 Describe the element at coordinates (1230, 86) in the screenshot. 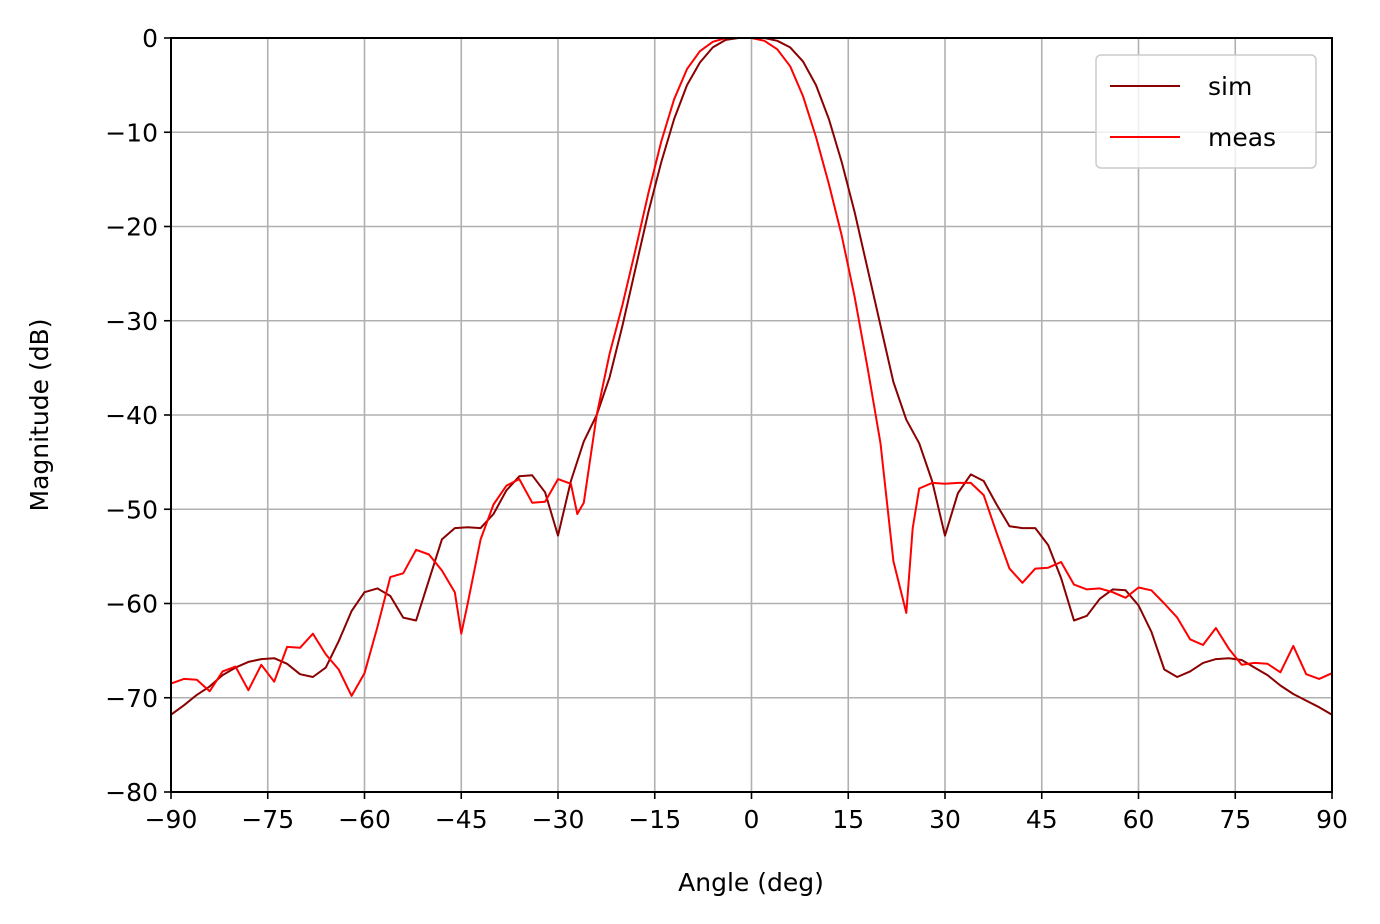

I see `legend-label-sim: sim` at that location.